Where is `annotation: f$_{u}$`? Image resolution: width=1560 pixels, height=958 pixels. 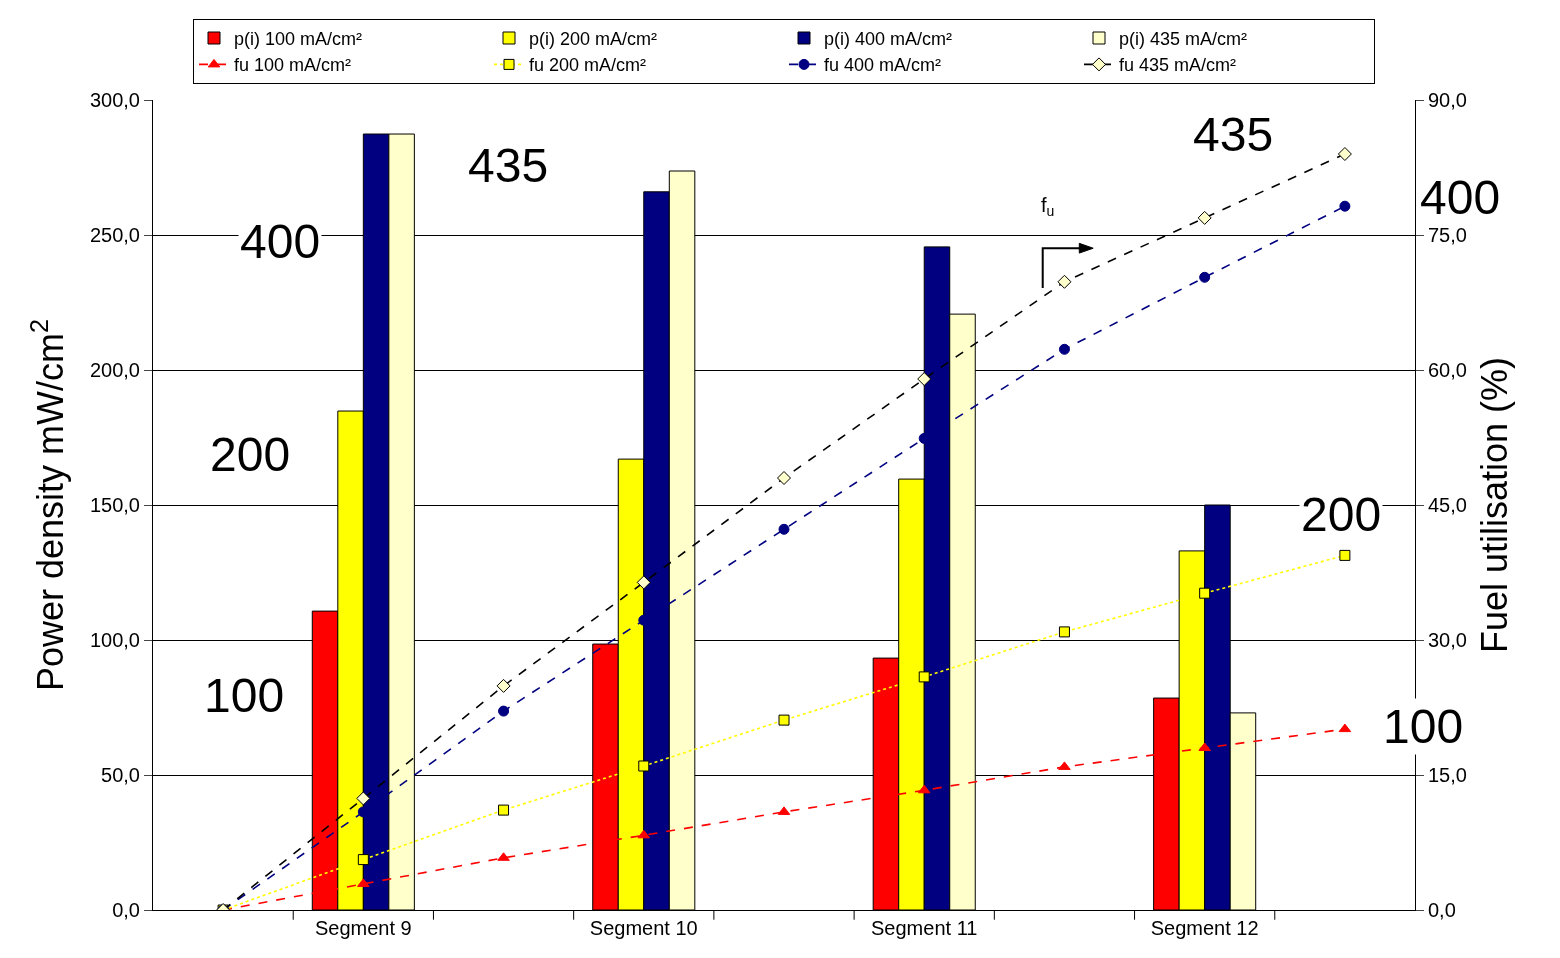 annotation: f$_{u}$ is located at coordinates (1048, 207).